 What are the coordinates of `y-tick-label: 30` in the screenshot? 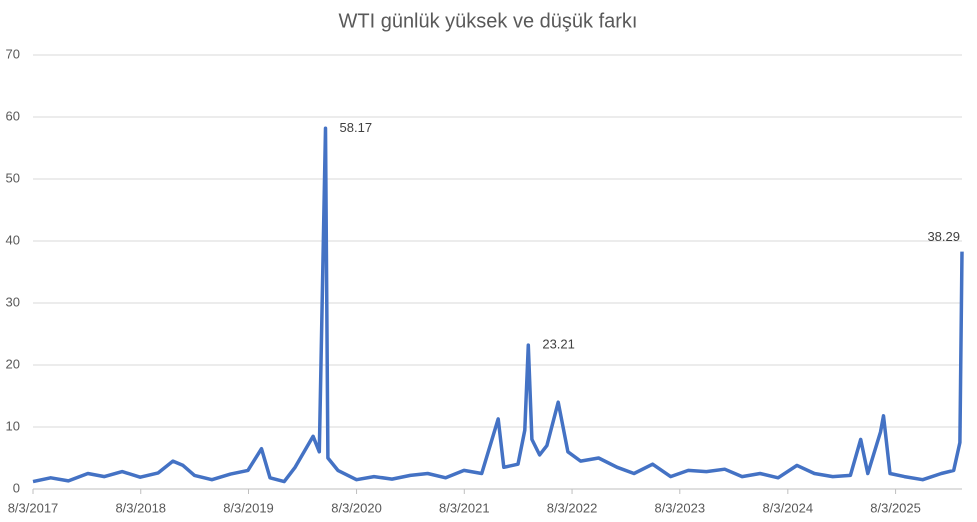 It's located at (13, 301).